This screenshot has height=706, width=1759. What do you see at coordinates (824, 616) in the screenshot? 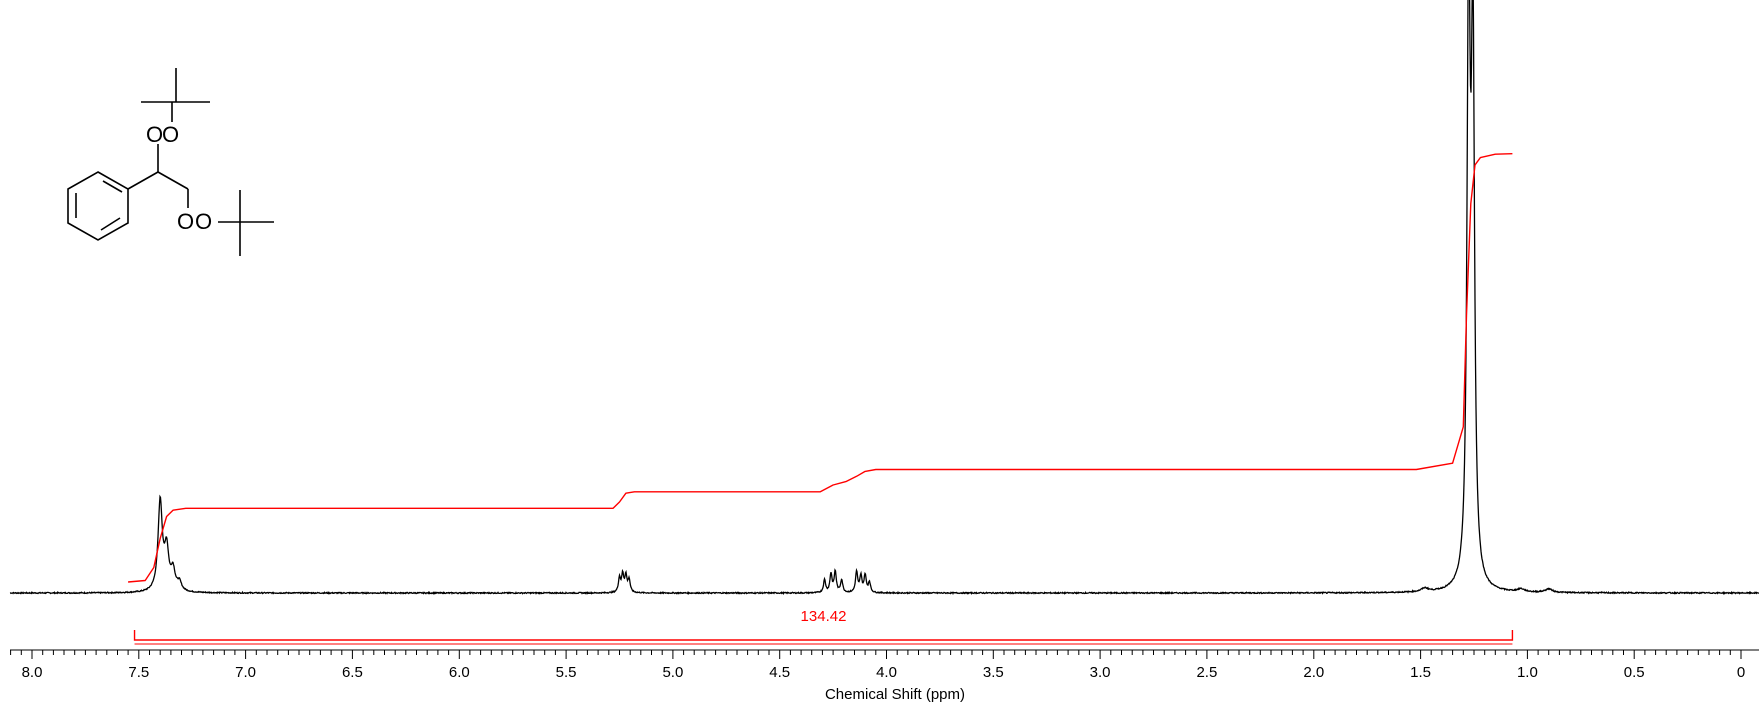
I see `integral-value-0: 134.42` at bounding box center [824, 616].